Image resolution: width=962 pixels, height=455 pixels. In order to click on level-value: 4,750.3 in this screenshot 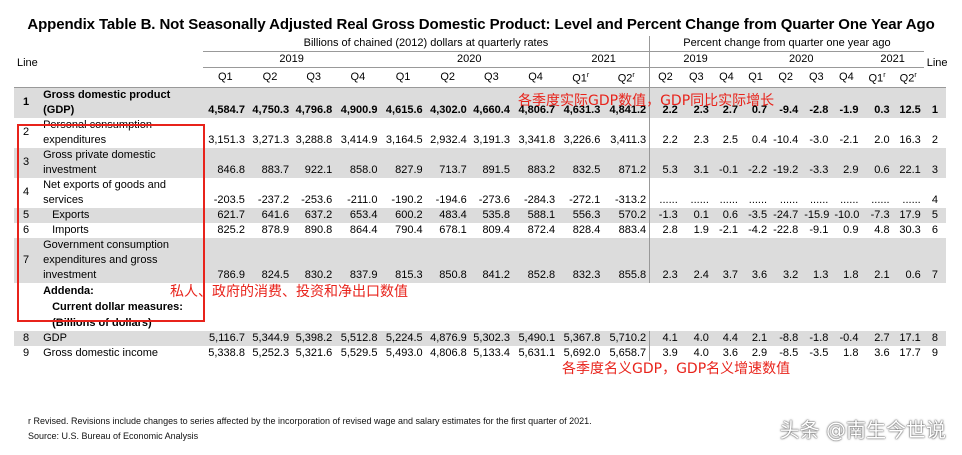, I will do `click(270, 102)`.